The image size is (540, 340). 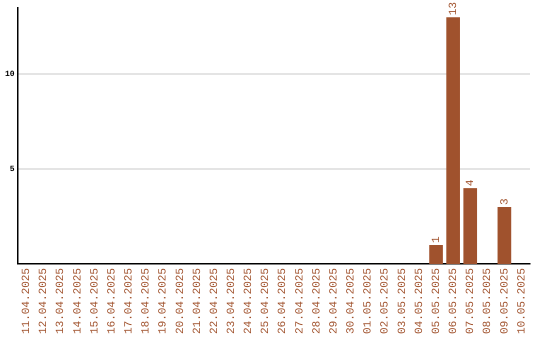 I want to click on x-tick-label: 28.04.2025, so click(x=317, y=301).